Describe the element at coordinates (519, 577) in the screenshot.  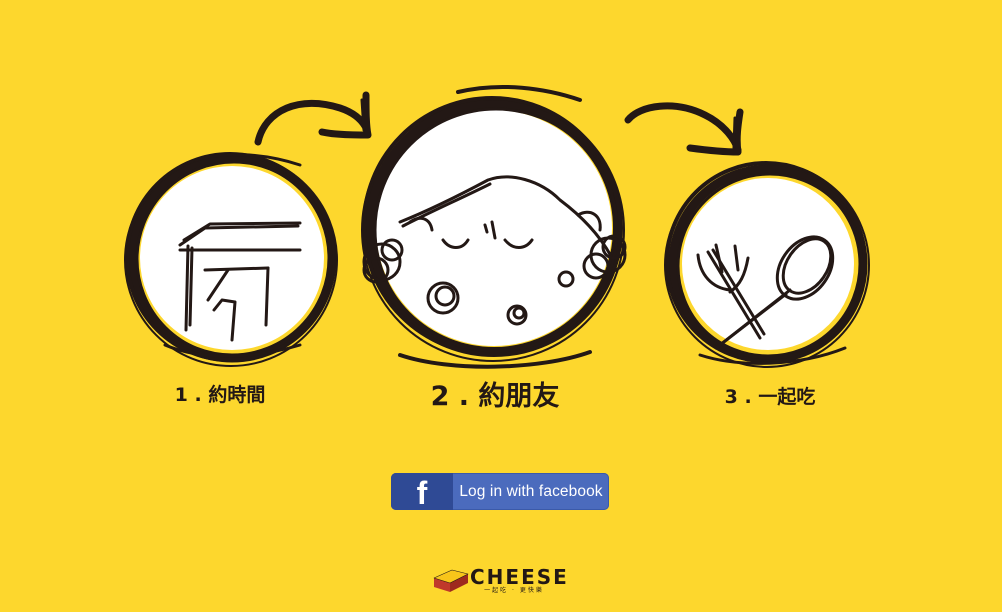
I see `brand-logo-text: CHEESE` at that location.